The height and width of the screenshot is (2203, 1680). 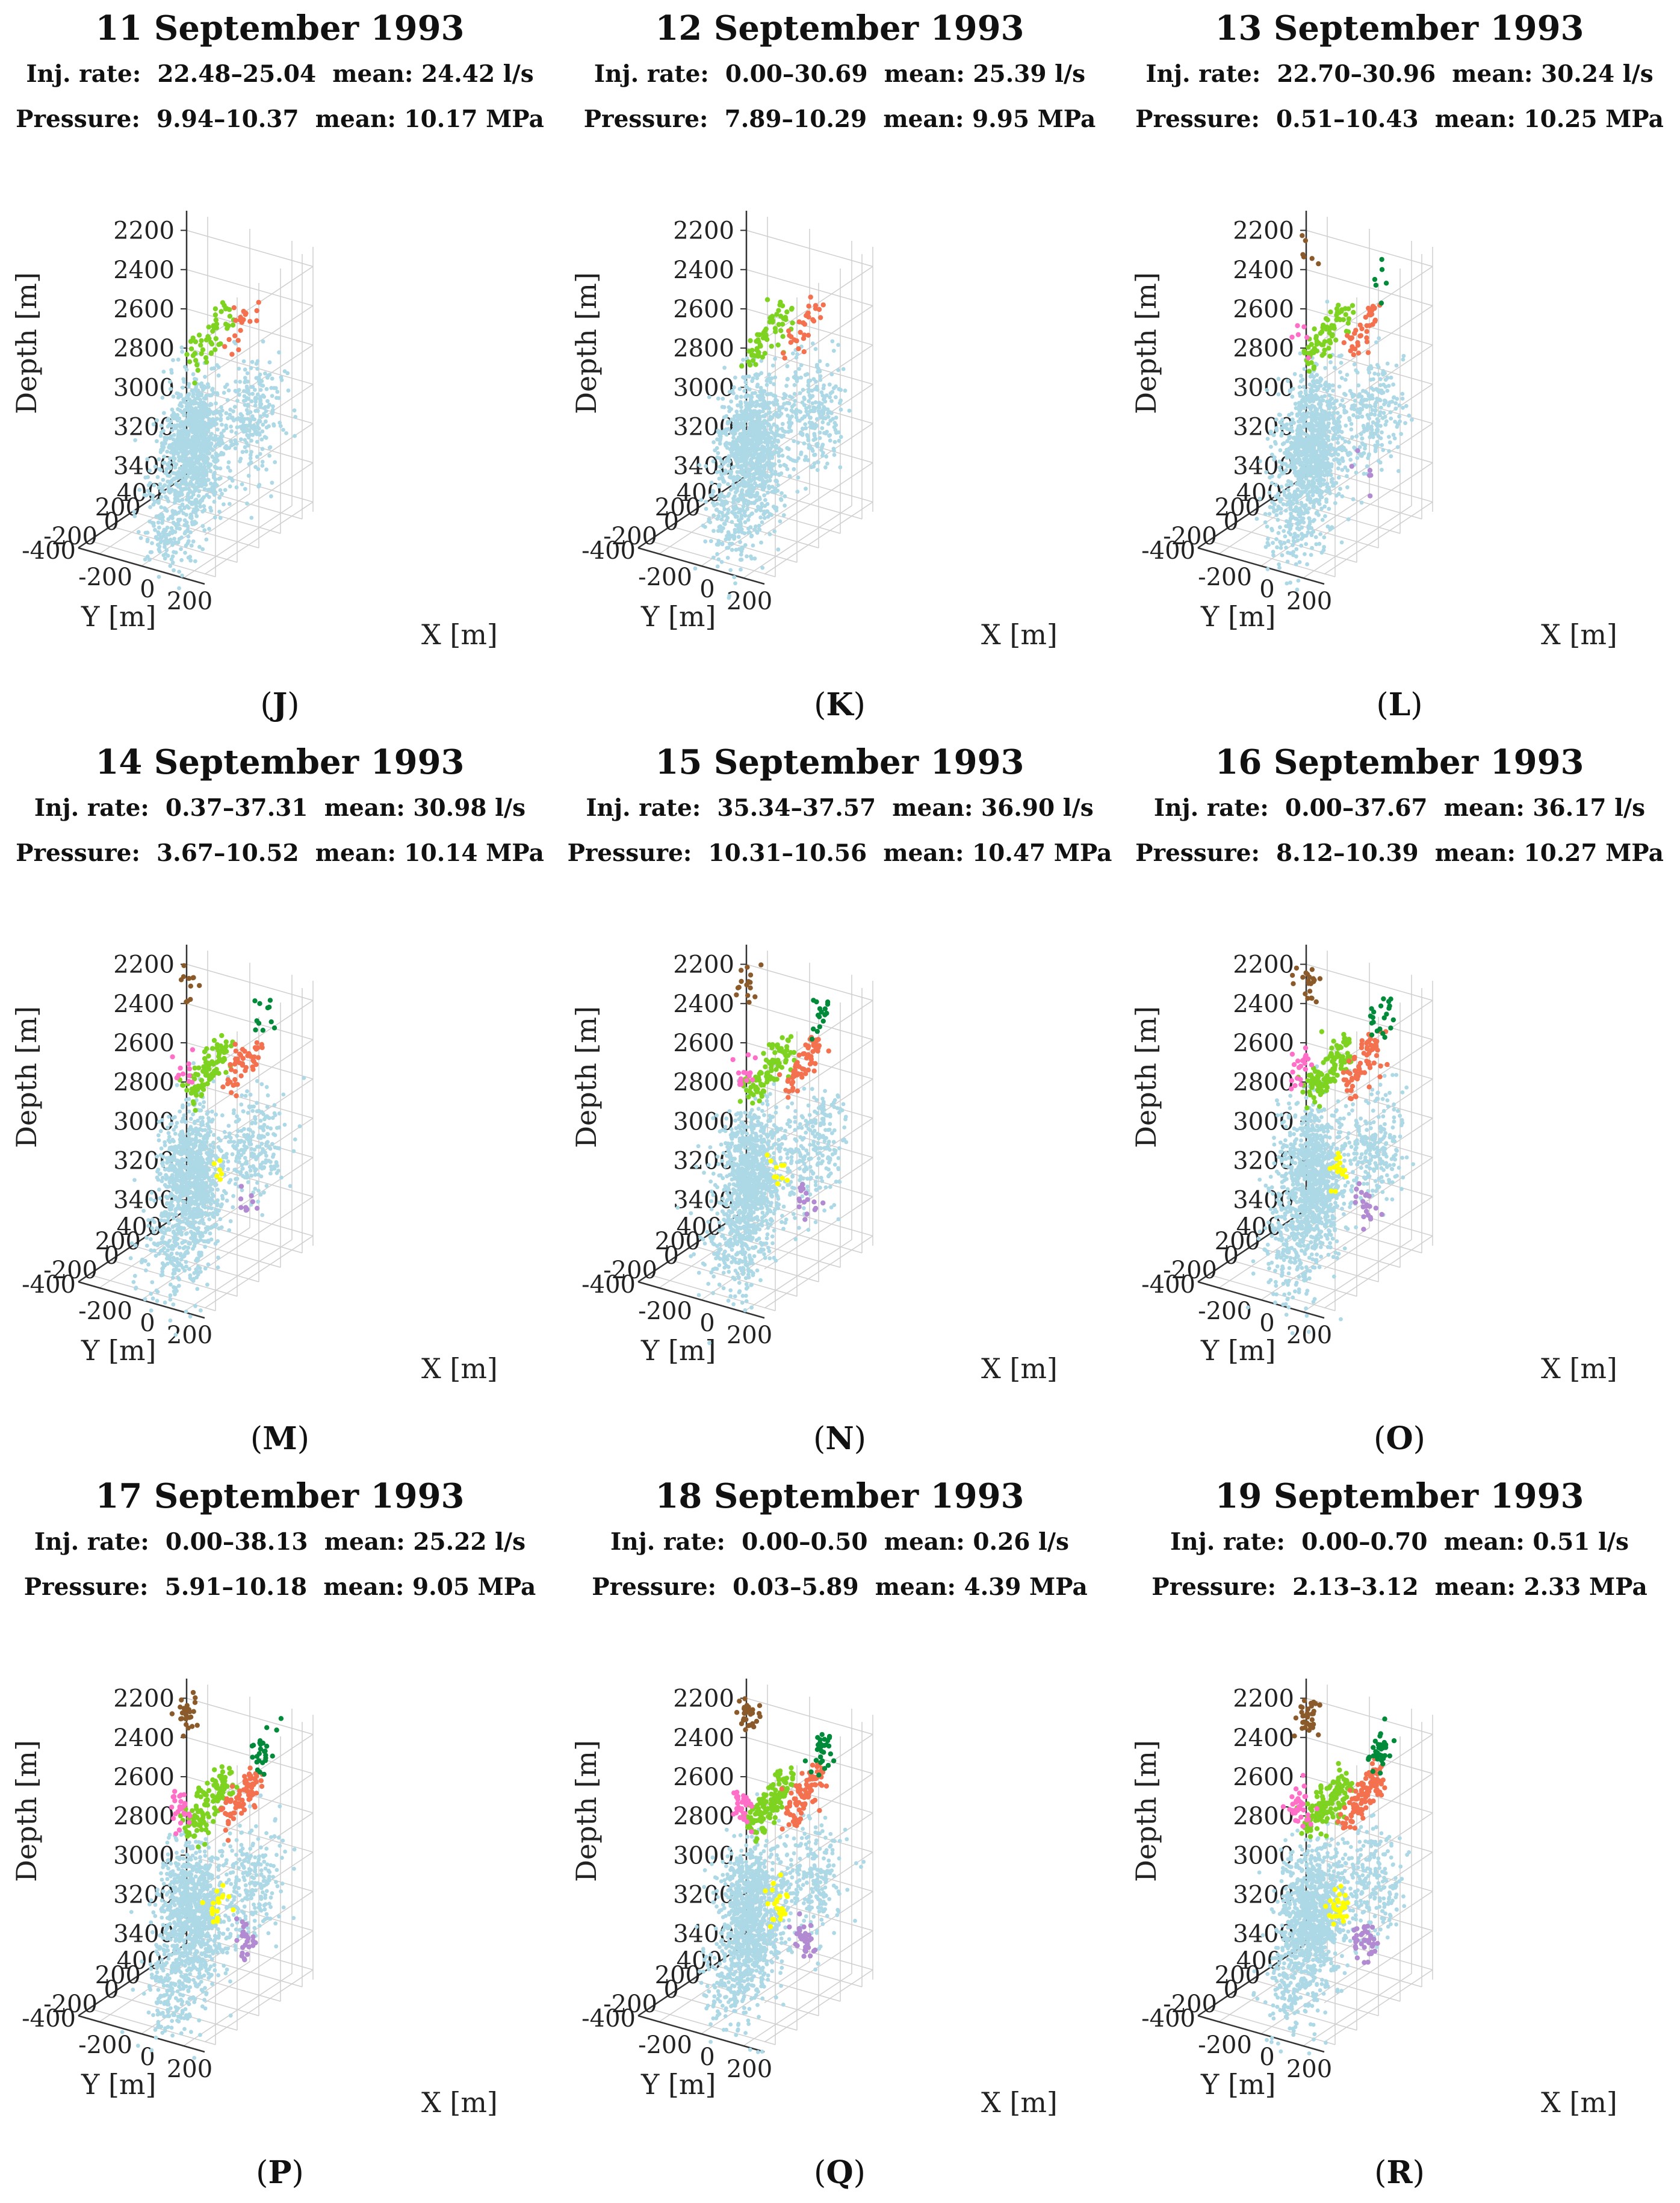 I want to click on y-tick-label: -400, so click(x=1168, y=551).